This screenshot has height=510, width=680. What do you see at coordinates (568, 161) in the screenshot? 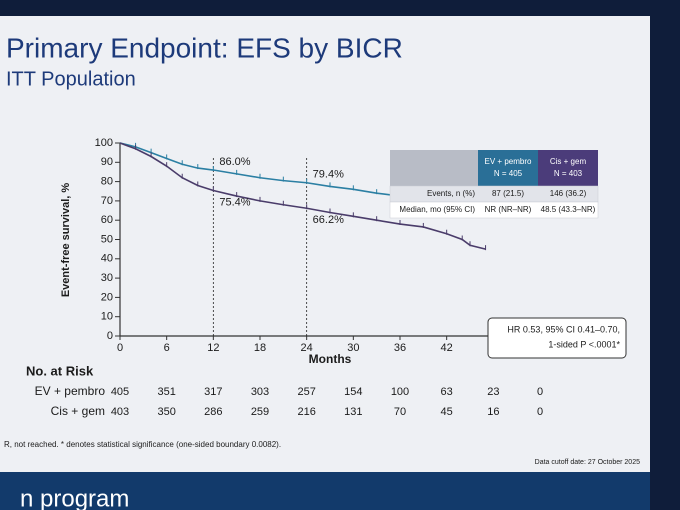
I see `table-header: Cis + gem` at bounding box center [568, 161].